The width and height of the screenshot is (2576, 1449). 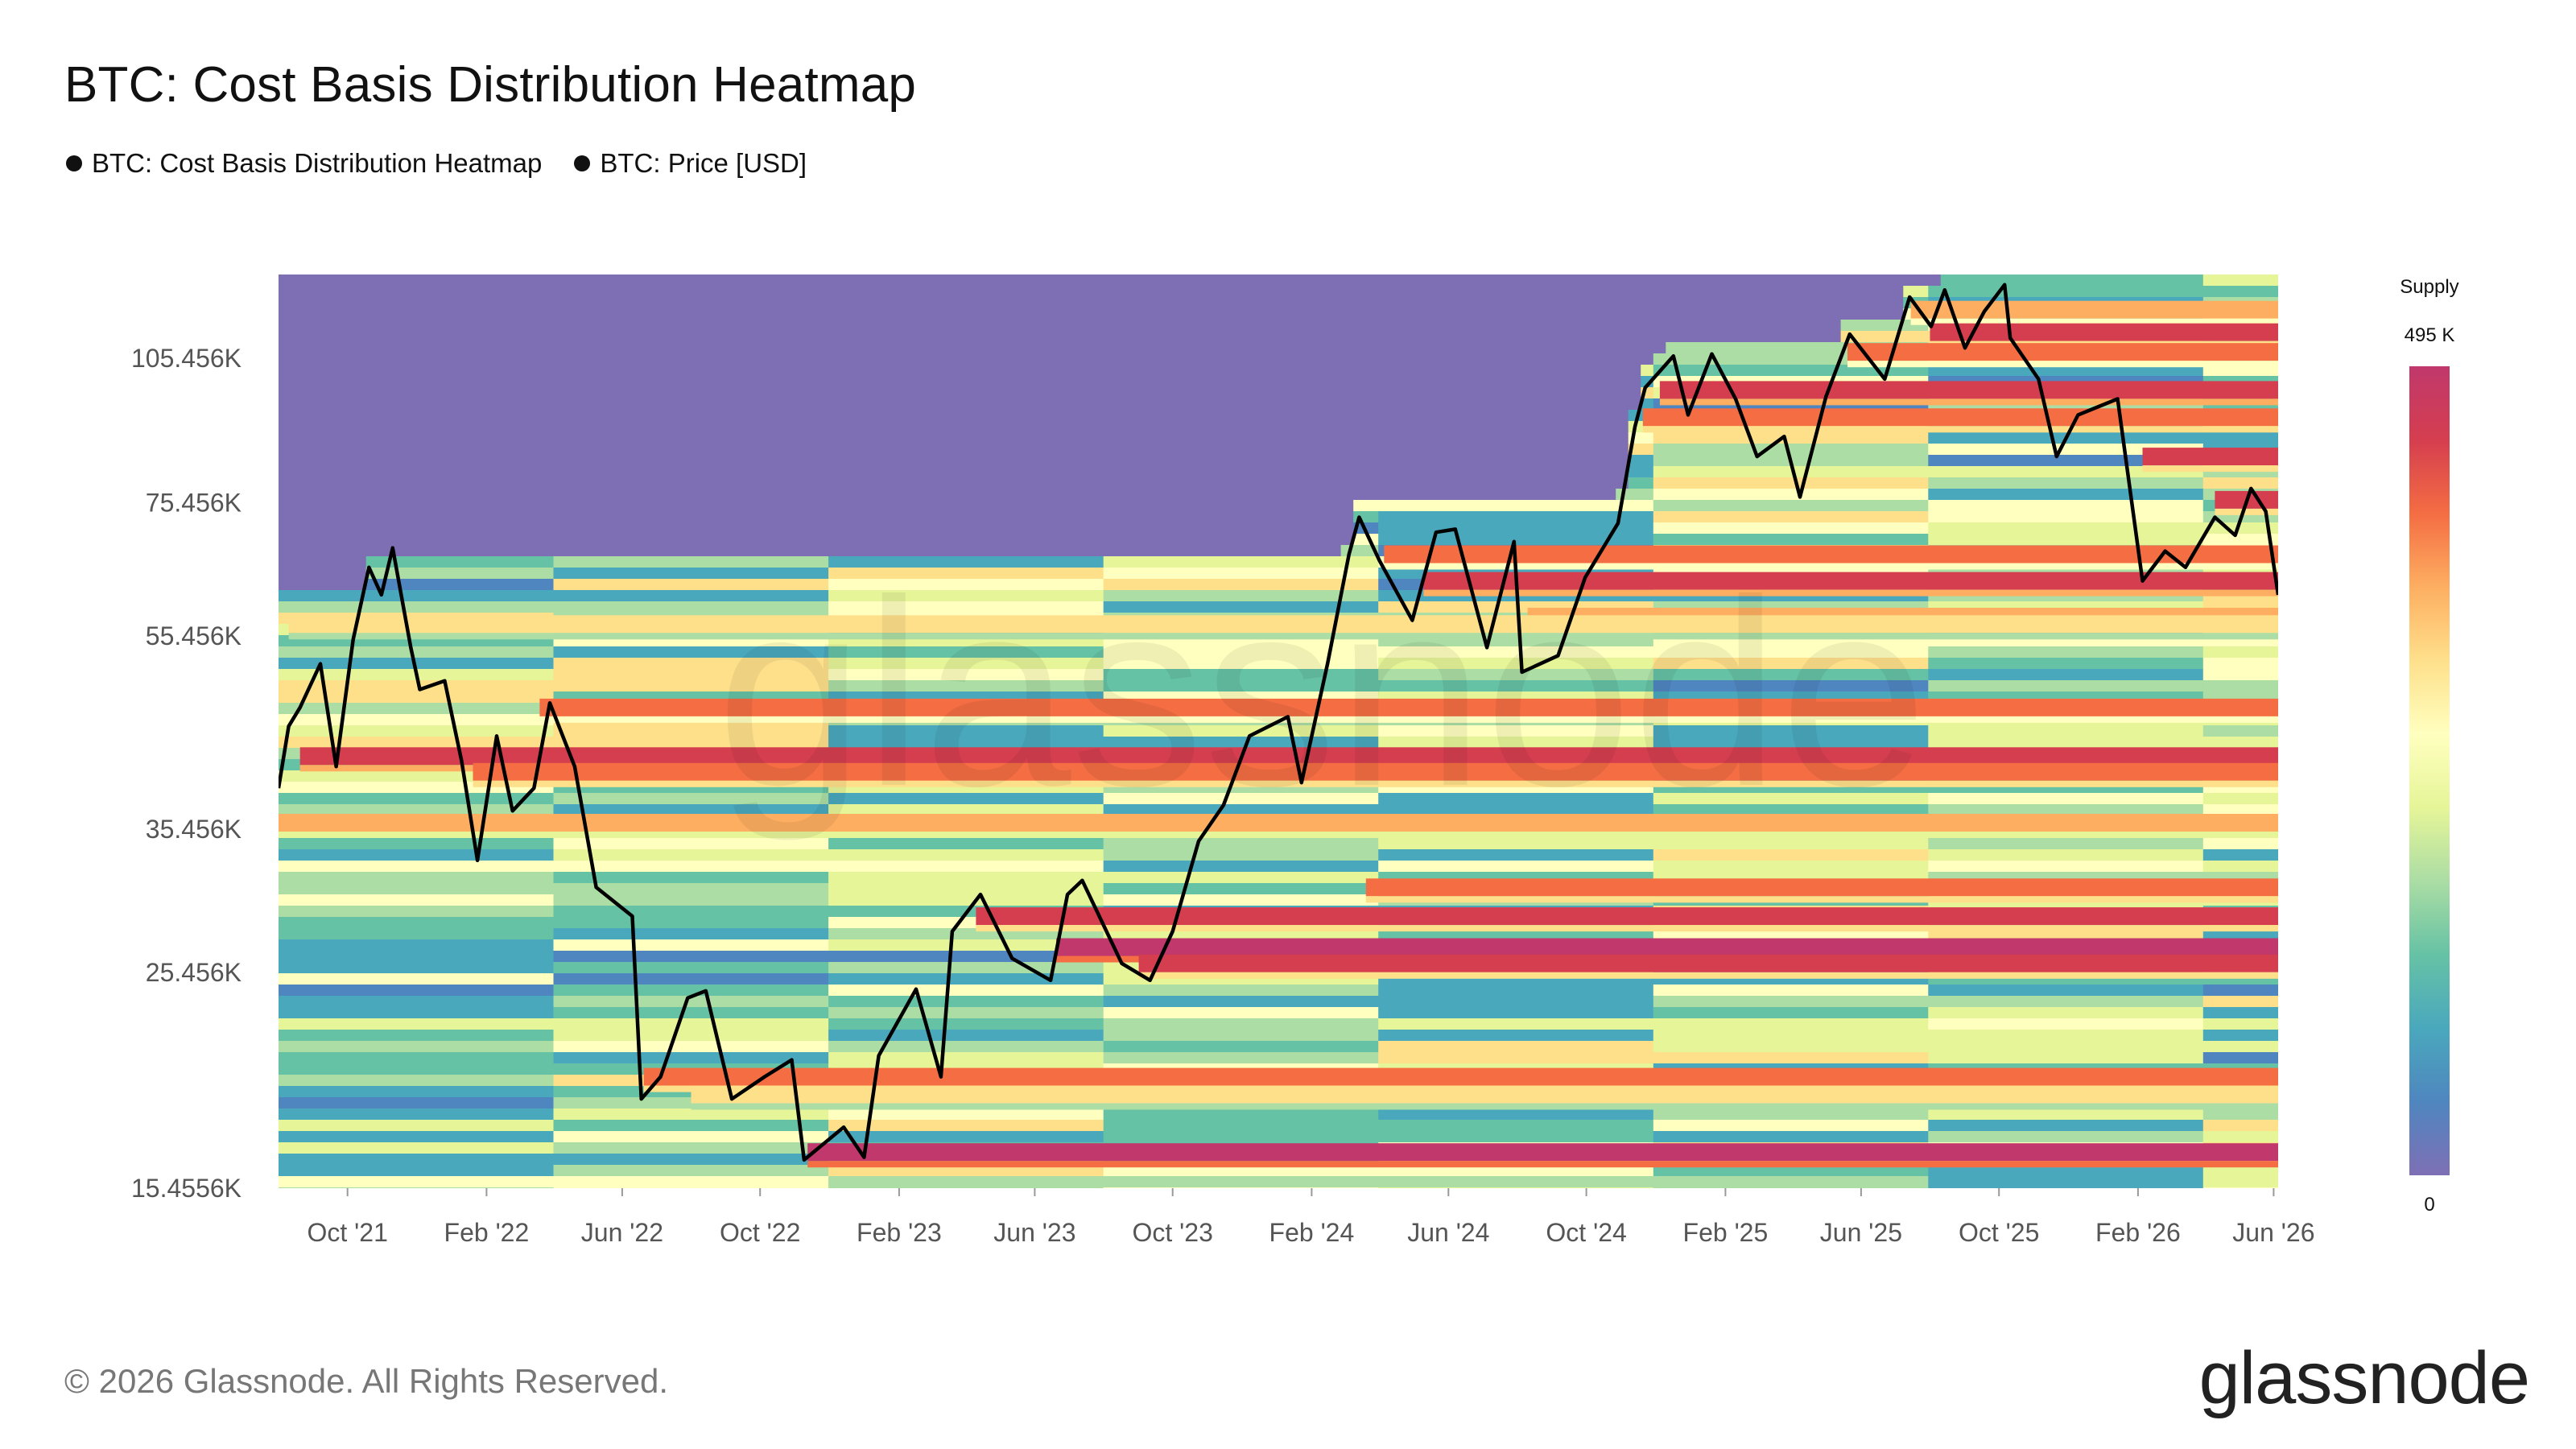 What do you see at coordinates (690, 163) in the screenshot?
I see `legend-item-price: BTC: Price [USD]` at bounding box center [690, 163].